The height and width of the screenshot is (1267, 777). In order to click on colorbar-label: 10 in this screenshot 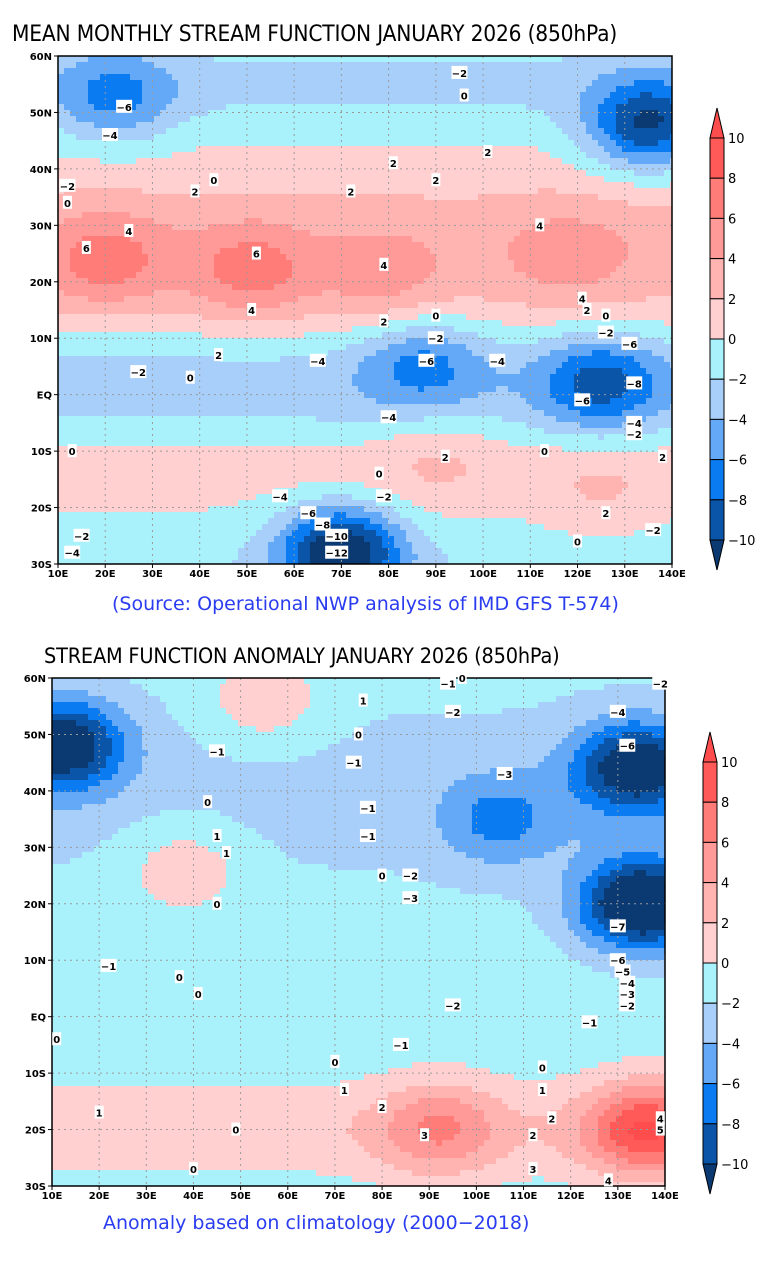, I will do `click(729, 763)`.